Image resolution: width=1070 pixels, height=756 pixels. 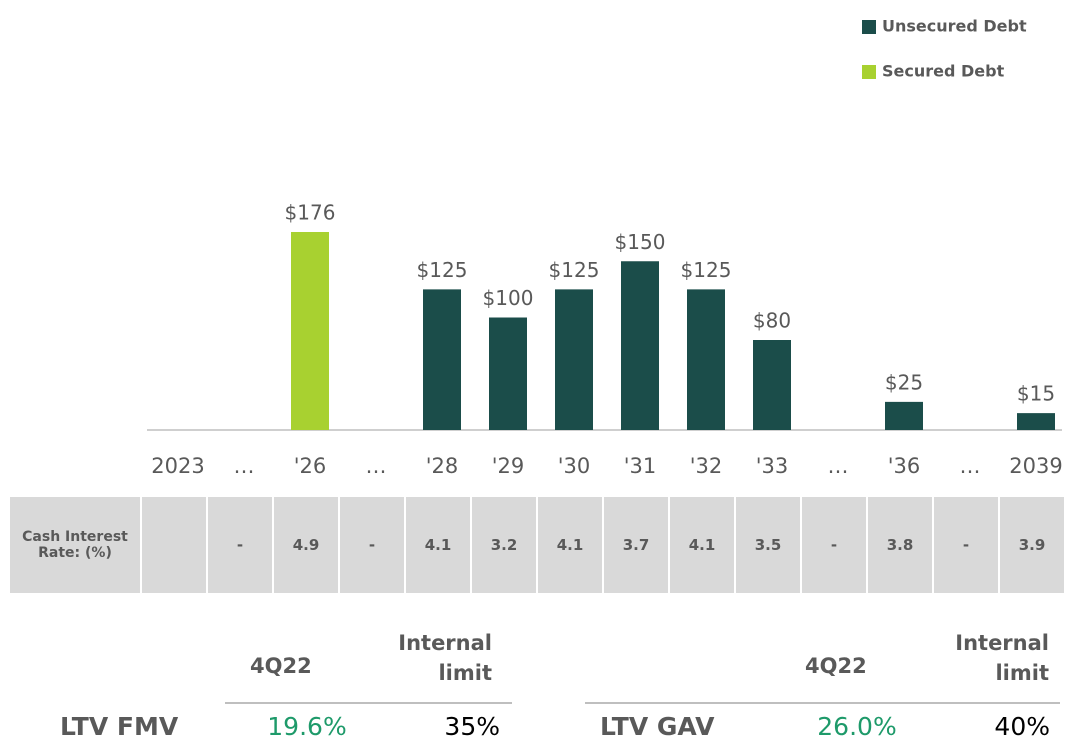 What do you see at coordinates (954, 26) in the screenshot?
I see `legend-label: Unsecured Debt` at bounding box center [954, 26].